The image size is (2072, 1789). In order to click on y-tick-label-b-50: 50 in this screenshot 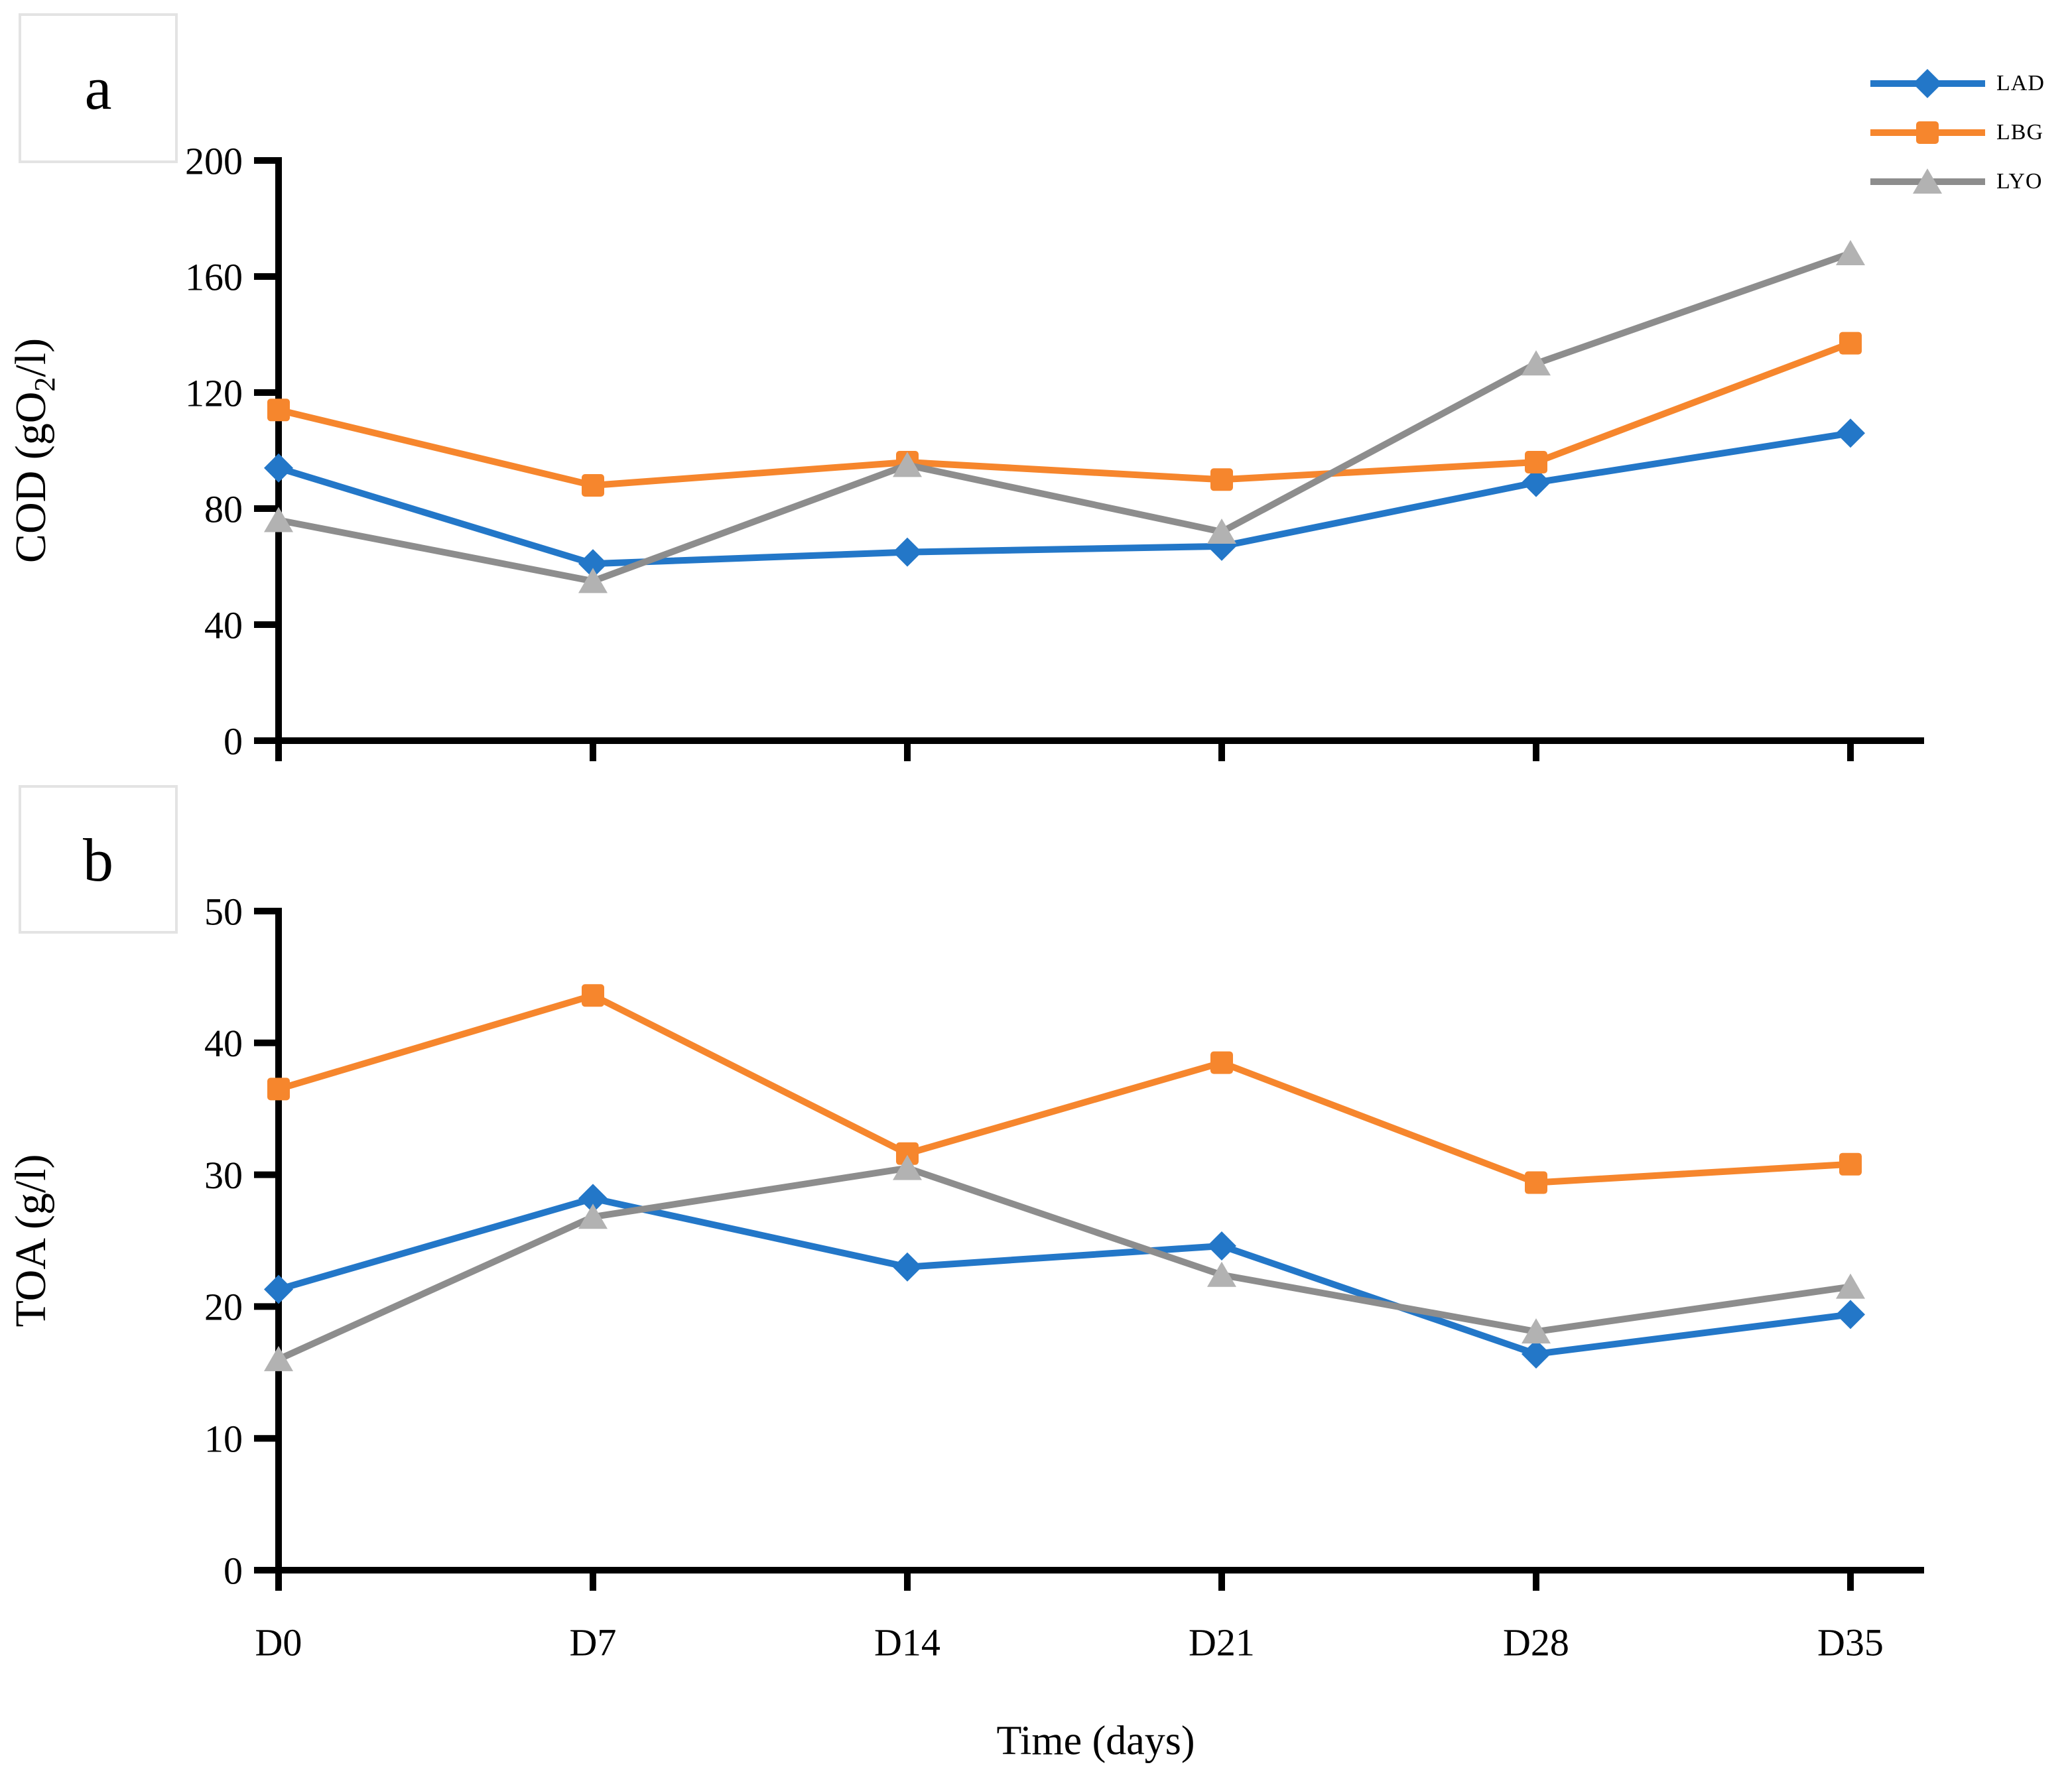, I will do `click(224, 912)`.